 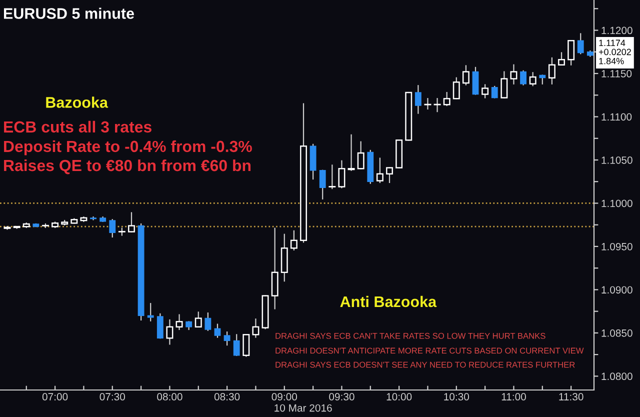 I want to click on annotation: Anti Bazooka, so click(x=388, y=302).